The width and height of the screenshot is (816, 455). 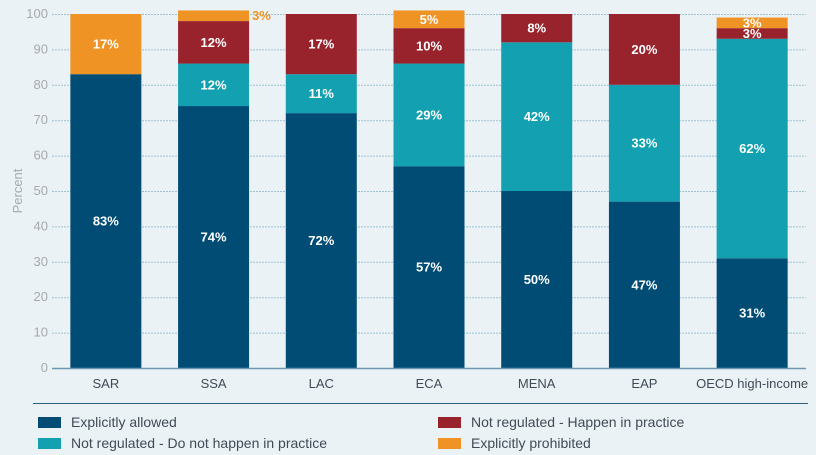 I want to click on y-tick-label: 40, so click(x=41, y=225).